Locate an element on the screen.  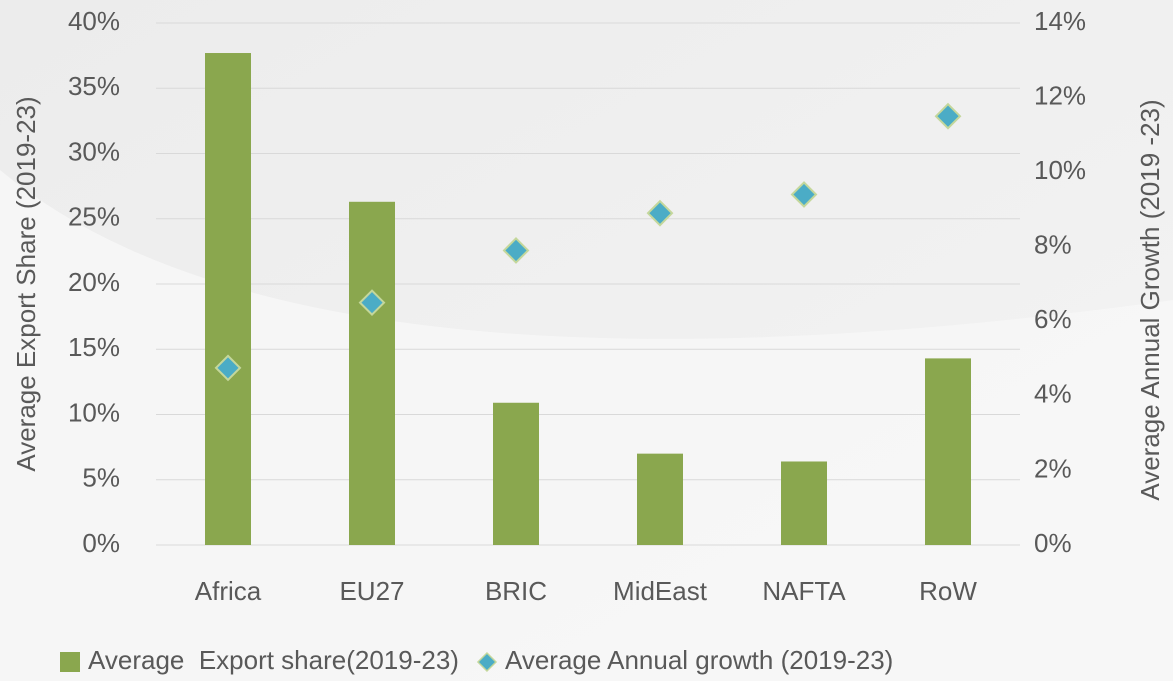
y-tick-label: 35% is located at coordinates (94, 86).